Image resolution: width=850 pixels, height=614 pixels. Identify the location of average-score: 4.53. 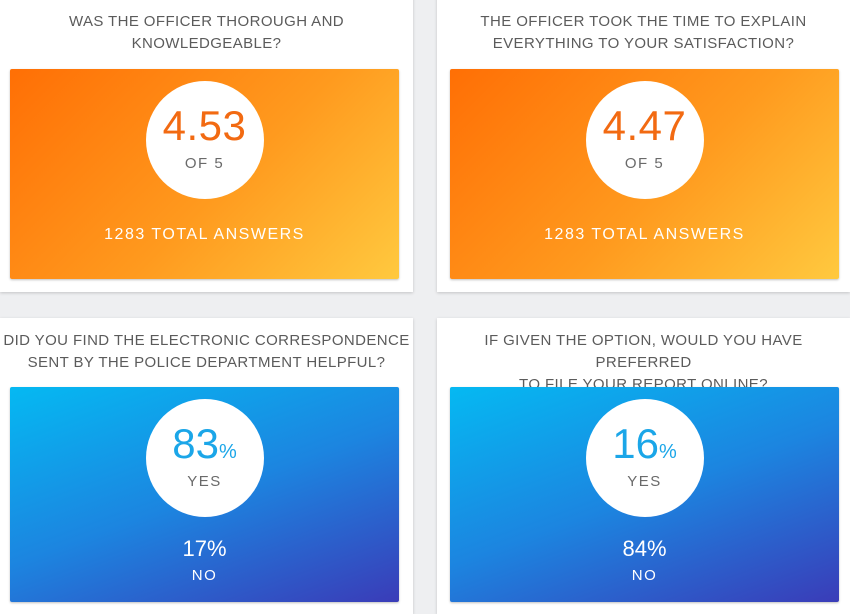
(204, 125).